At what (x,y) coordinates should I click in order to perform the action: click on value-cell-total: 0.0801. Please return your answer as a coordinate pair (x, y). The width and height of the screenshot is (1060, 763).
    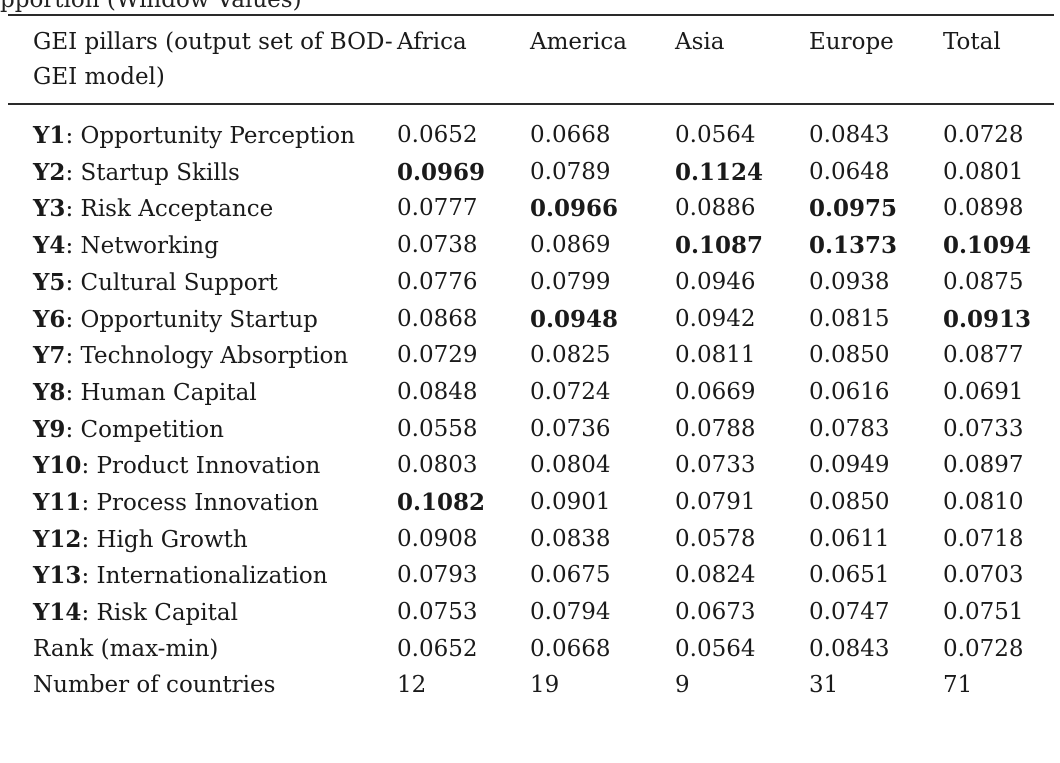
    Looking at the image, I should click on (983, 171).